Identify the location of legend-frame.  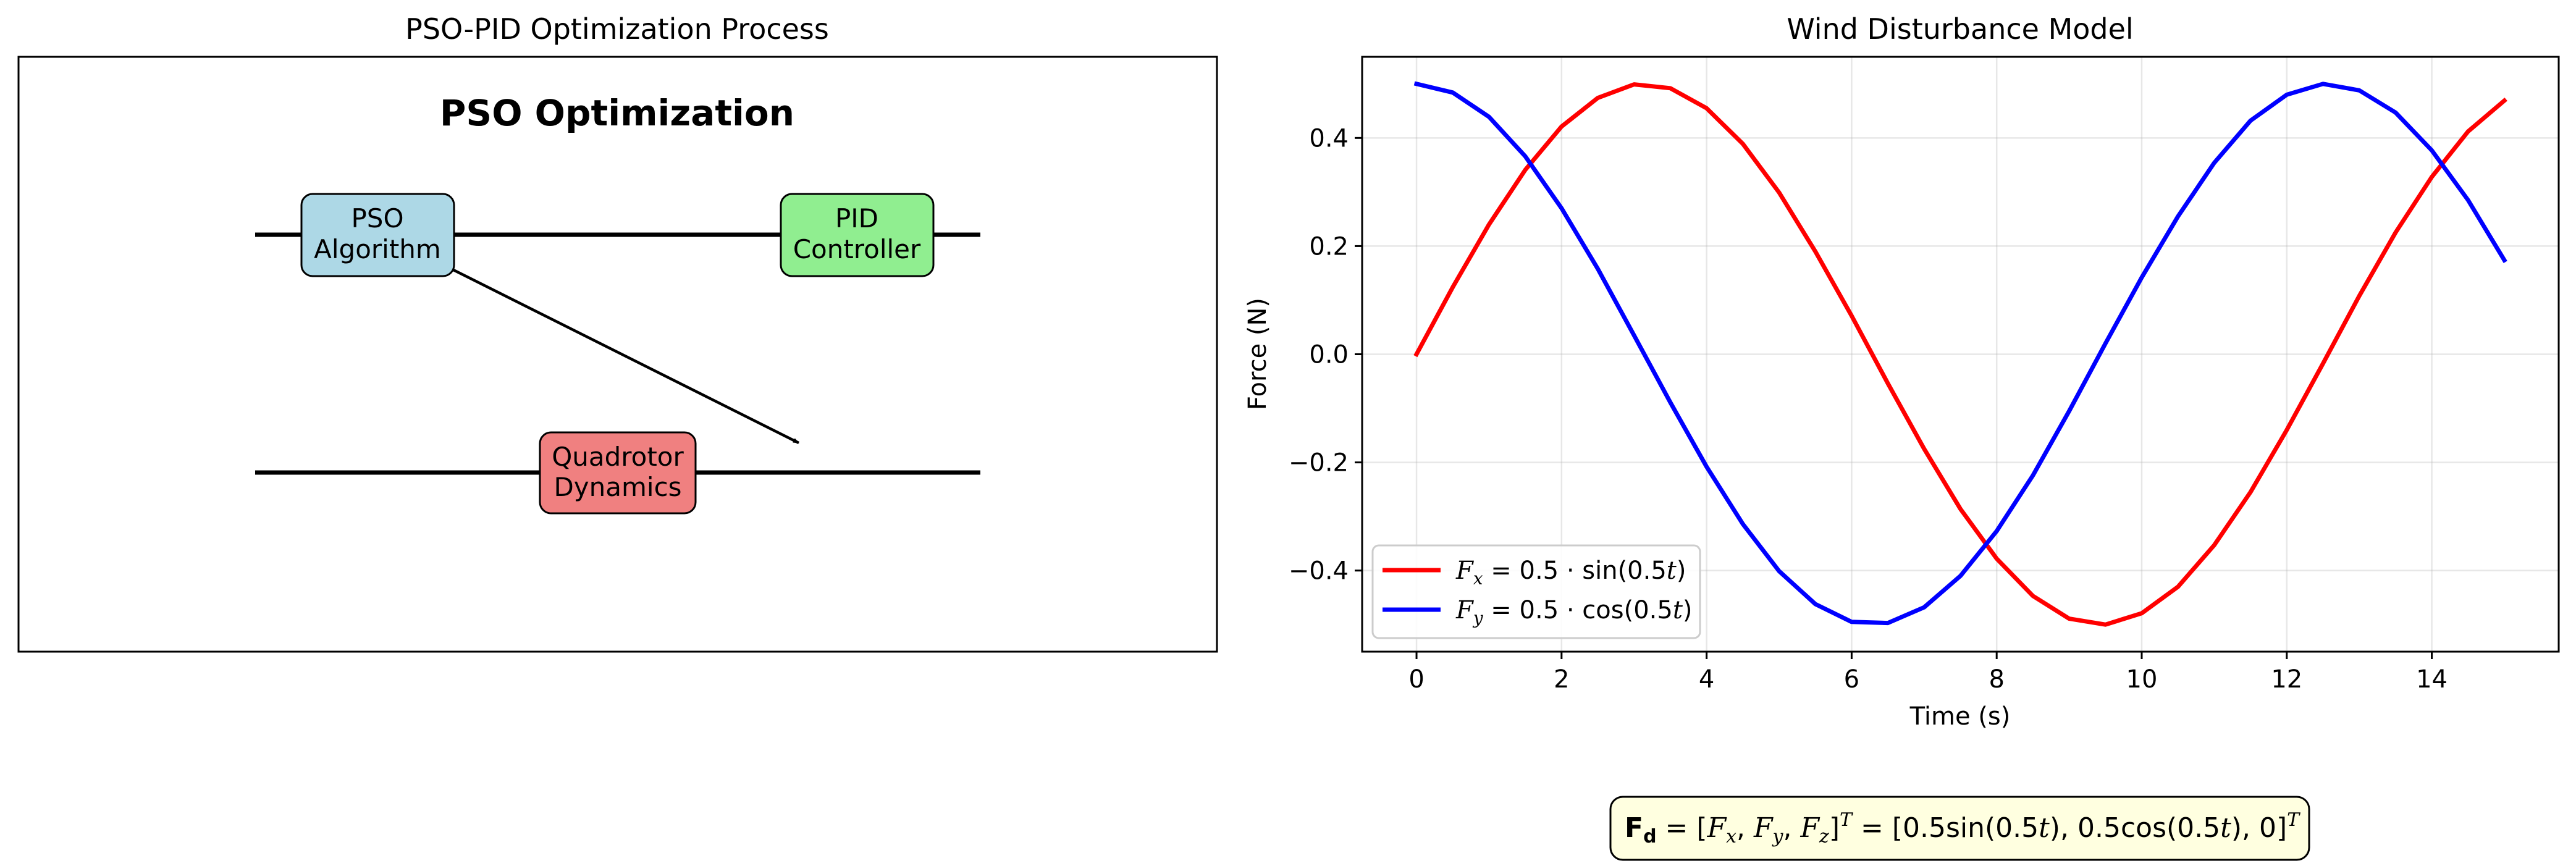
(1536, 591).